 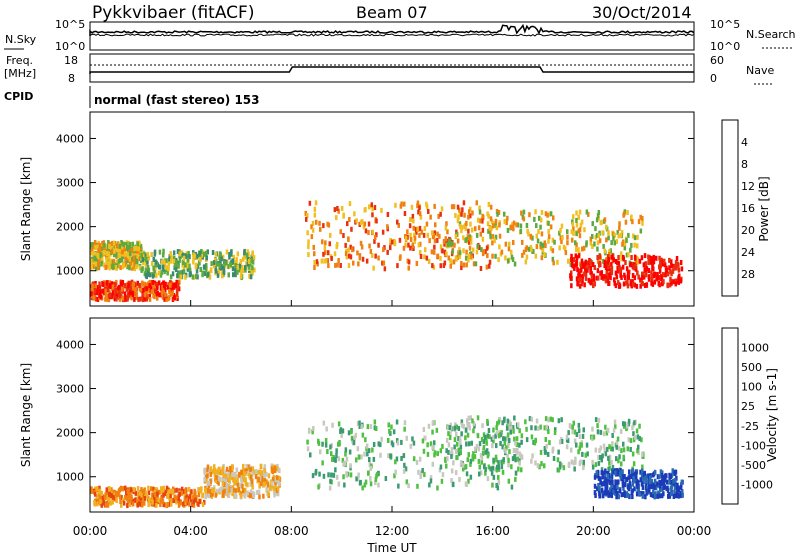 I want to click on colorbar-tick-label: -500, so click(x=753, y=465).